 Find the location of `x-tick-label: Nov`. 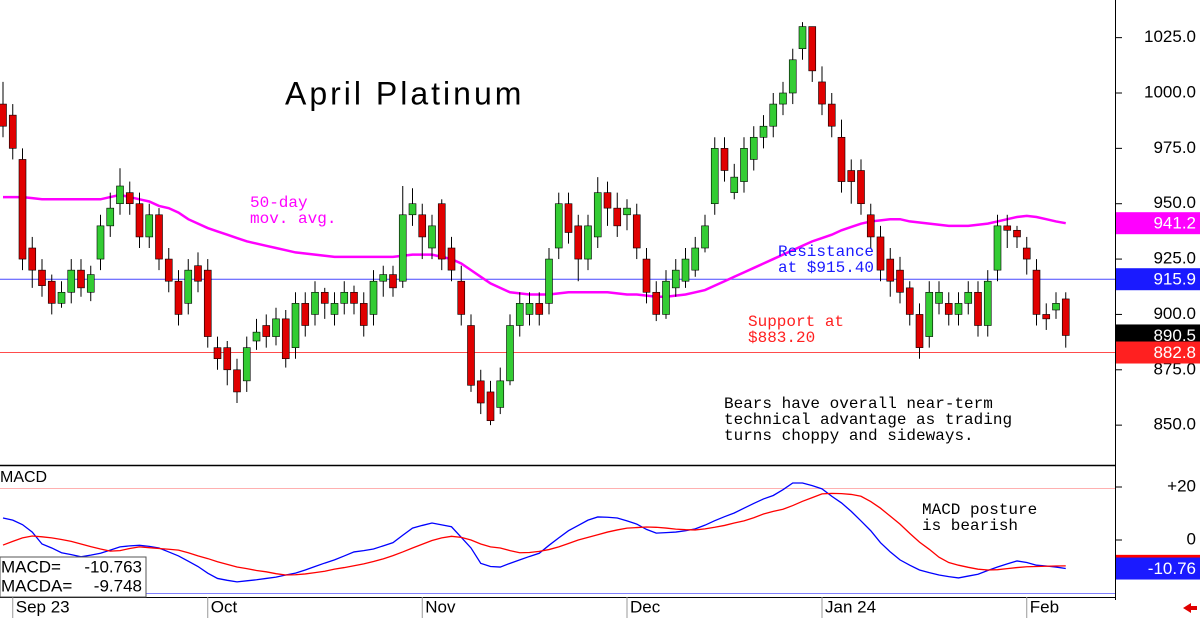

x-tick-label: Nov is located at coordinates (440, 606).